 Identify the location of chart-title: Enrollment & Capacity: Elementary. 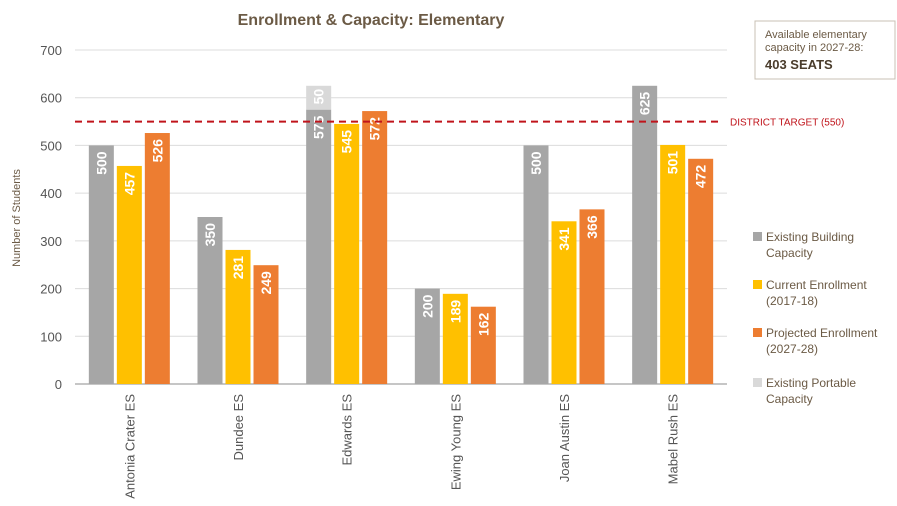
(371, 20).